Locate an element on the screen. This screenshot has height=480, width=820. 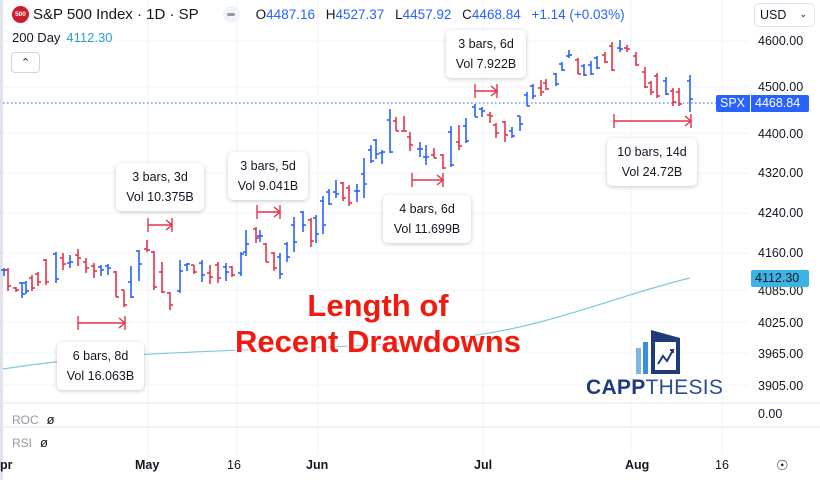
annotation-volume: Vol 10.375B is located at coordinates (160, 197).